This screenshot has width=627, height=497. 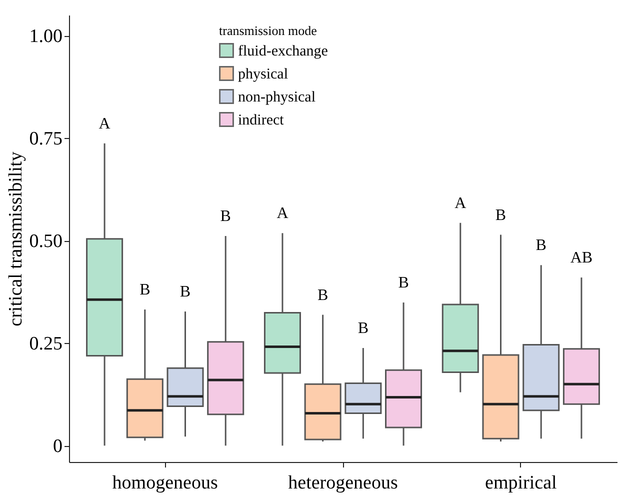 I want to click on y-tick-label: 0.25, so click(x=45, y=344).